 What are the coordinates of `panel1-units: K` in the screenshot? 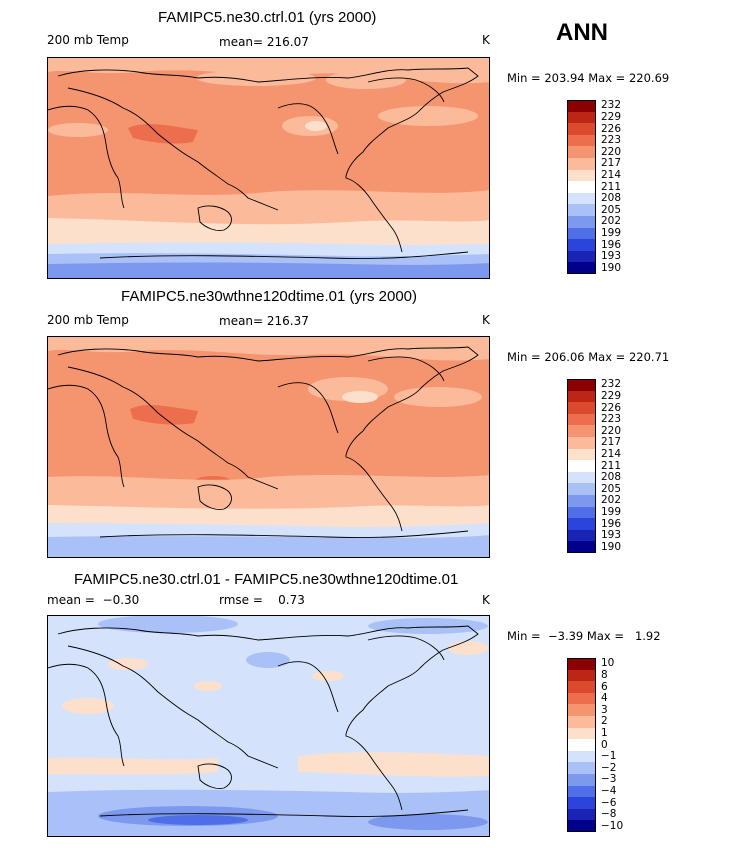 It's located at (486, 40).